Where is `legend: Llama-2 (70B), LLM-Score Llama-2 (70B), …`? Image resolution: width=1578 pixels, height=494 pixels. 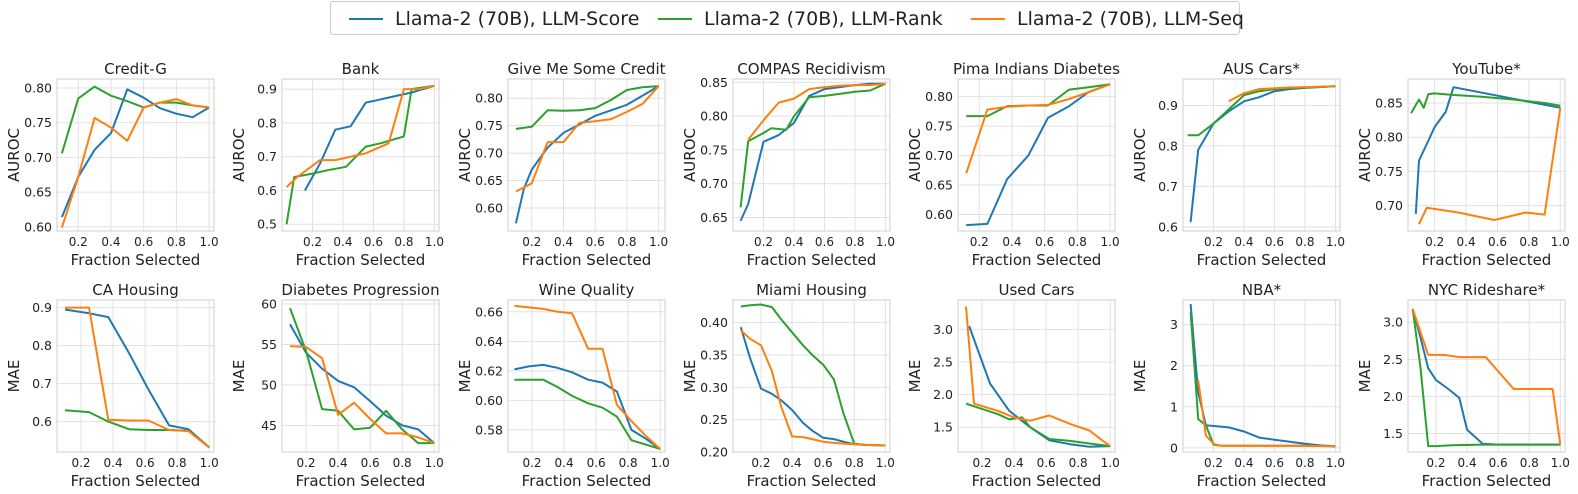
legend: Llama-2 (70B), LLM-Score Llama-2 (70B), … is located at coordinates (787, 18).